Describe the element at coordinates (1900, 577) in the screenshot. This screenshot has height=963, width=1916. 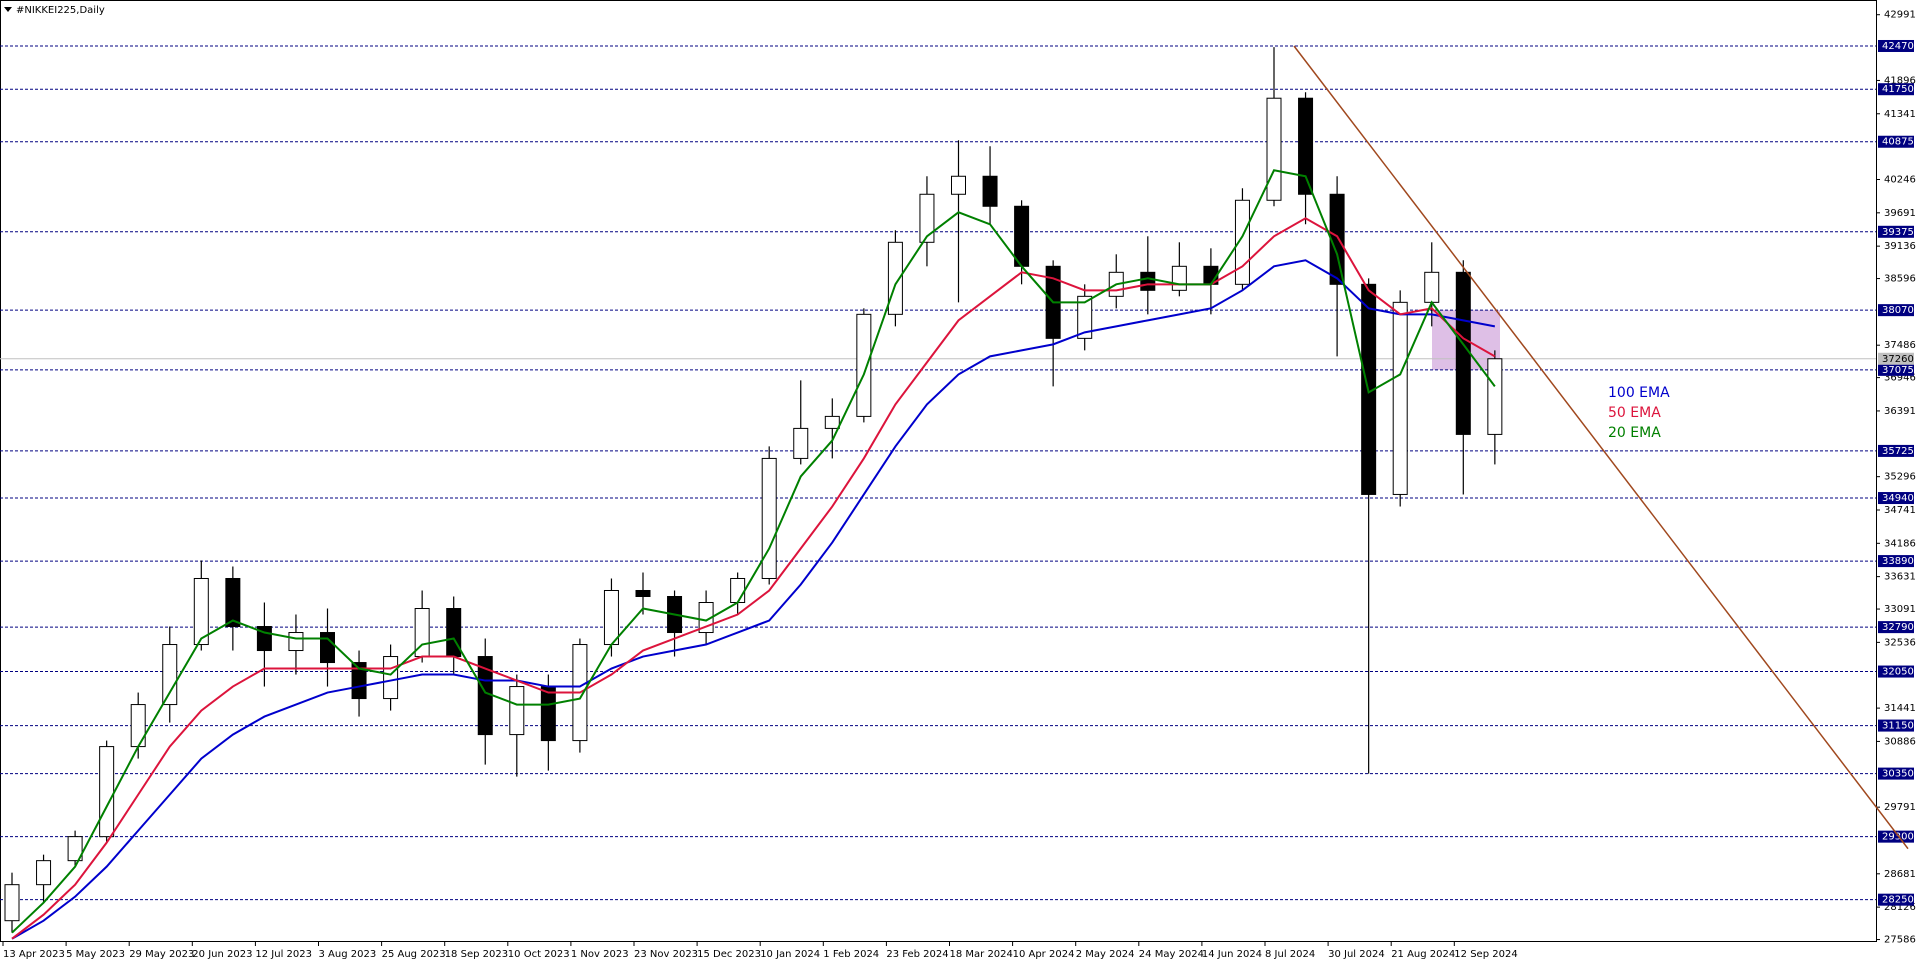
I see `y-tick-label: 33631` at that location.